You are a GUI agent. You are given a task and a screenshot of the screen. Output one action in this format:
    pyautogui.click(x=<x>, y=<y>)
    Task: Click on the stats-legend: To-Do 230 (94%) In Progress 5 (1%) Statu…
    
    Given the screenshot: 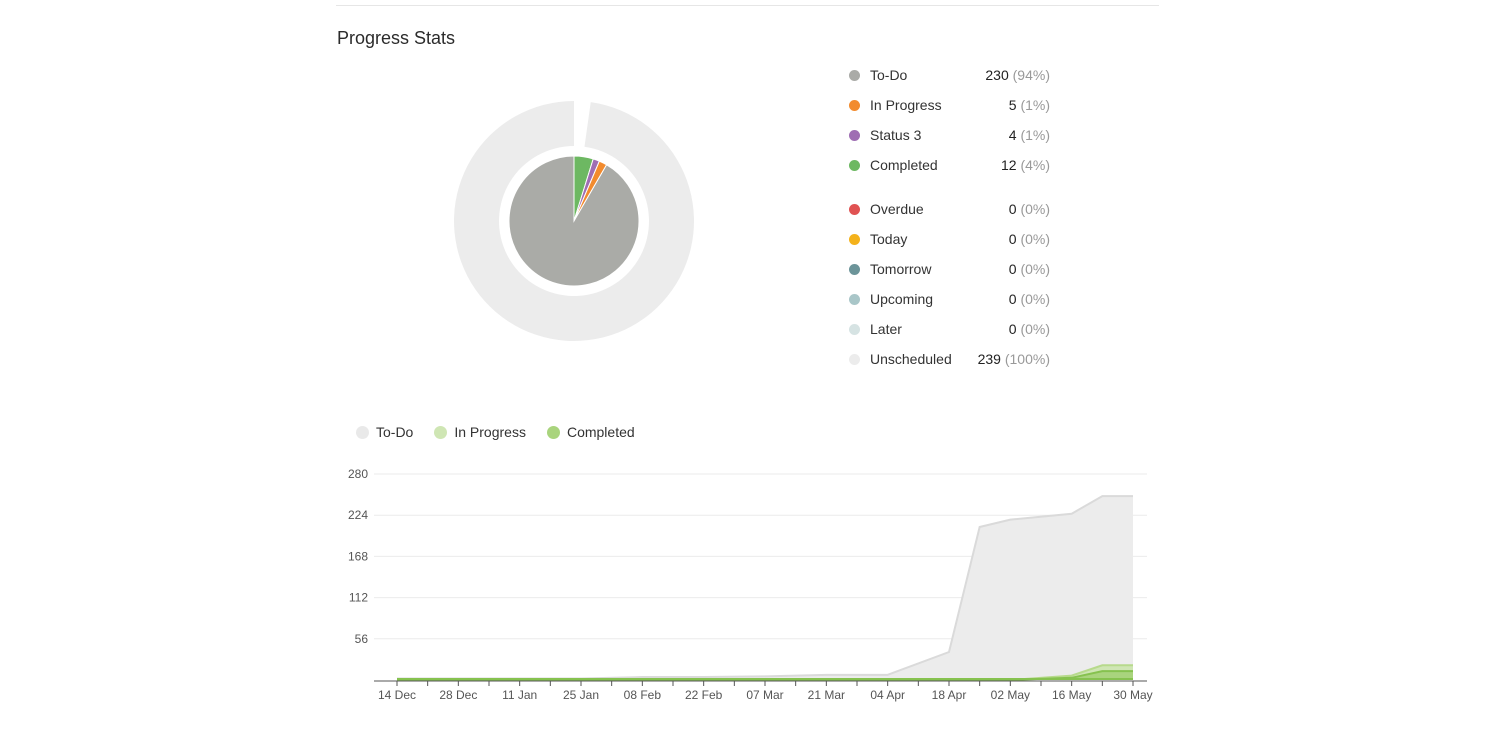 What is the action you would take?
    pyautogui.click(x=954, y=221)
    